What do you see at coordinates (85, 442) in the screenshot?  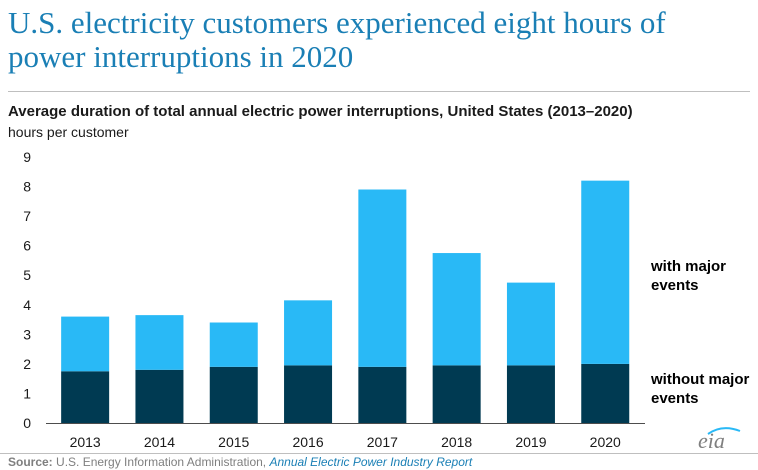 I see `x-tick-label: 2013` at bounding box center [85, 442].